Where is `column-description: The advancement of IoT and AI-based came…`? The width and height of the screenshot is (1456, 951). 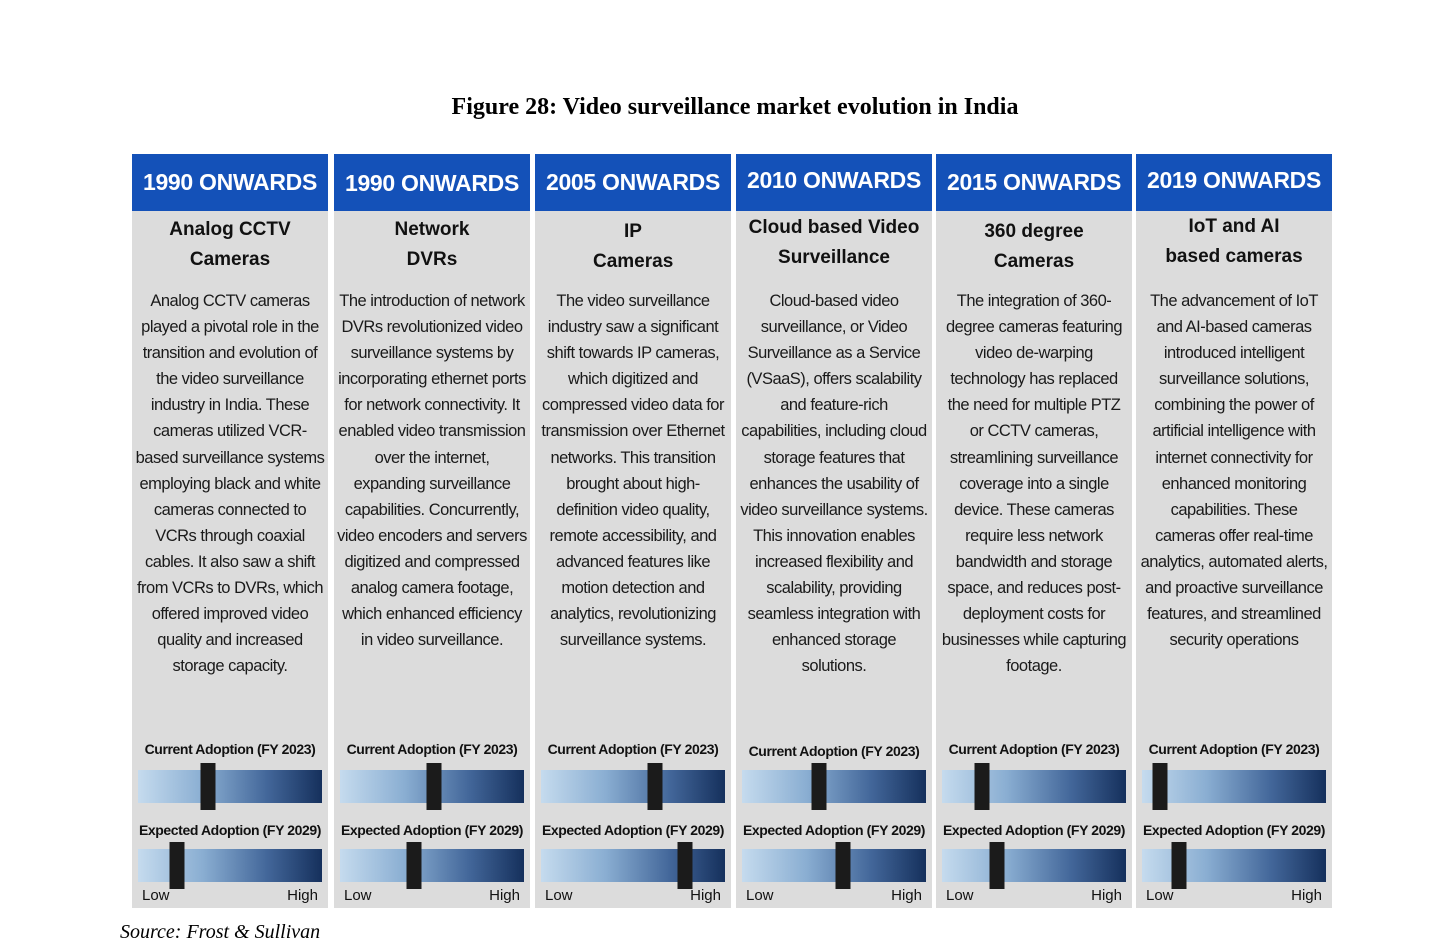 column-description: The advancement of IoT and AI-based came… is located at coordinates (1234, 471).